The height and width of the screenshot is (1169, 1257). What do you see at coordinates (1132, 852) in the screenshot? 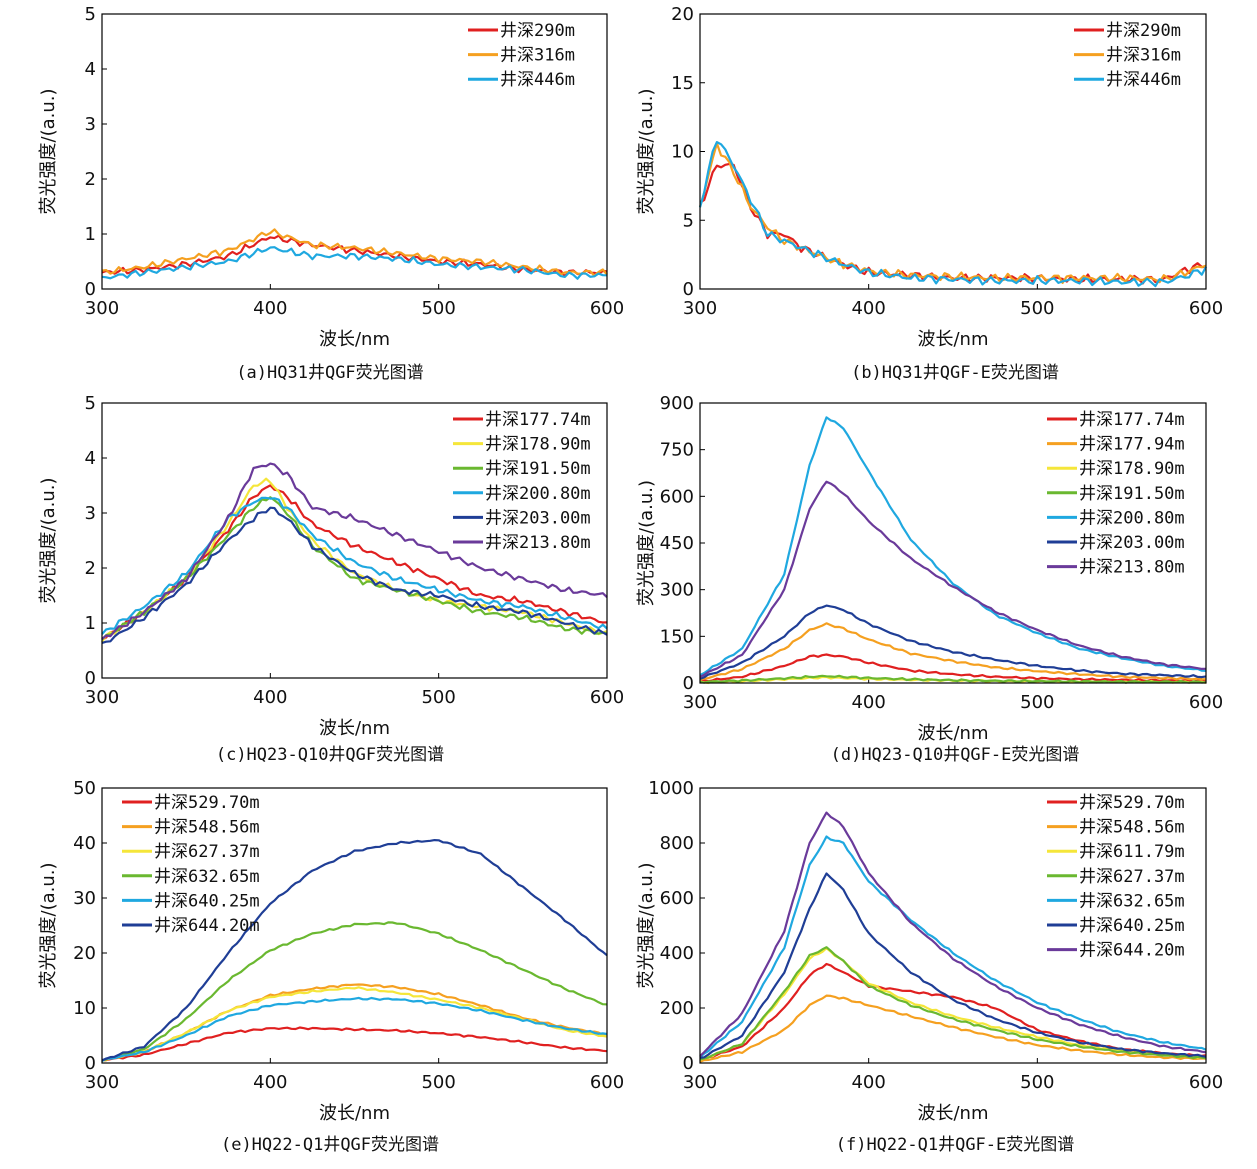
I see `legend-label: 井深611.79m` at bounding box center [1132, 852].